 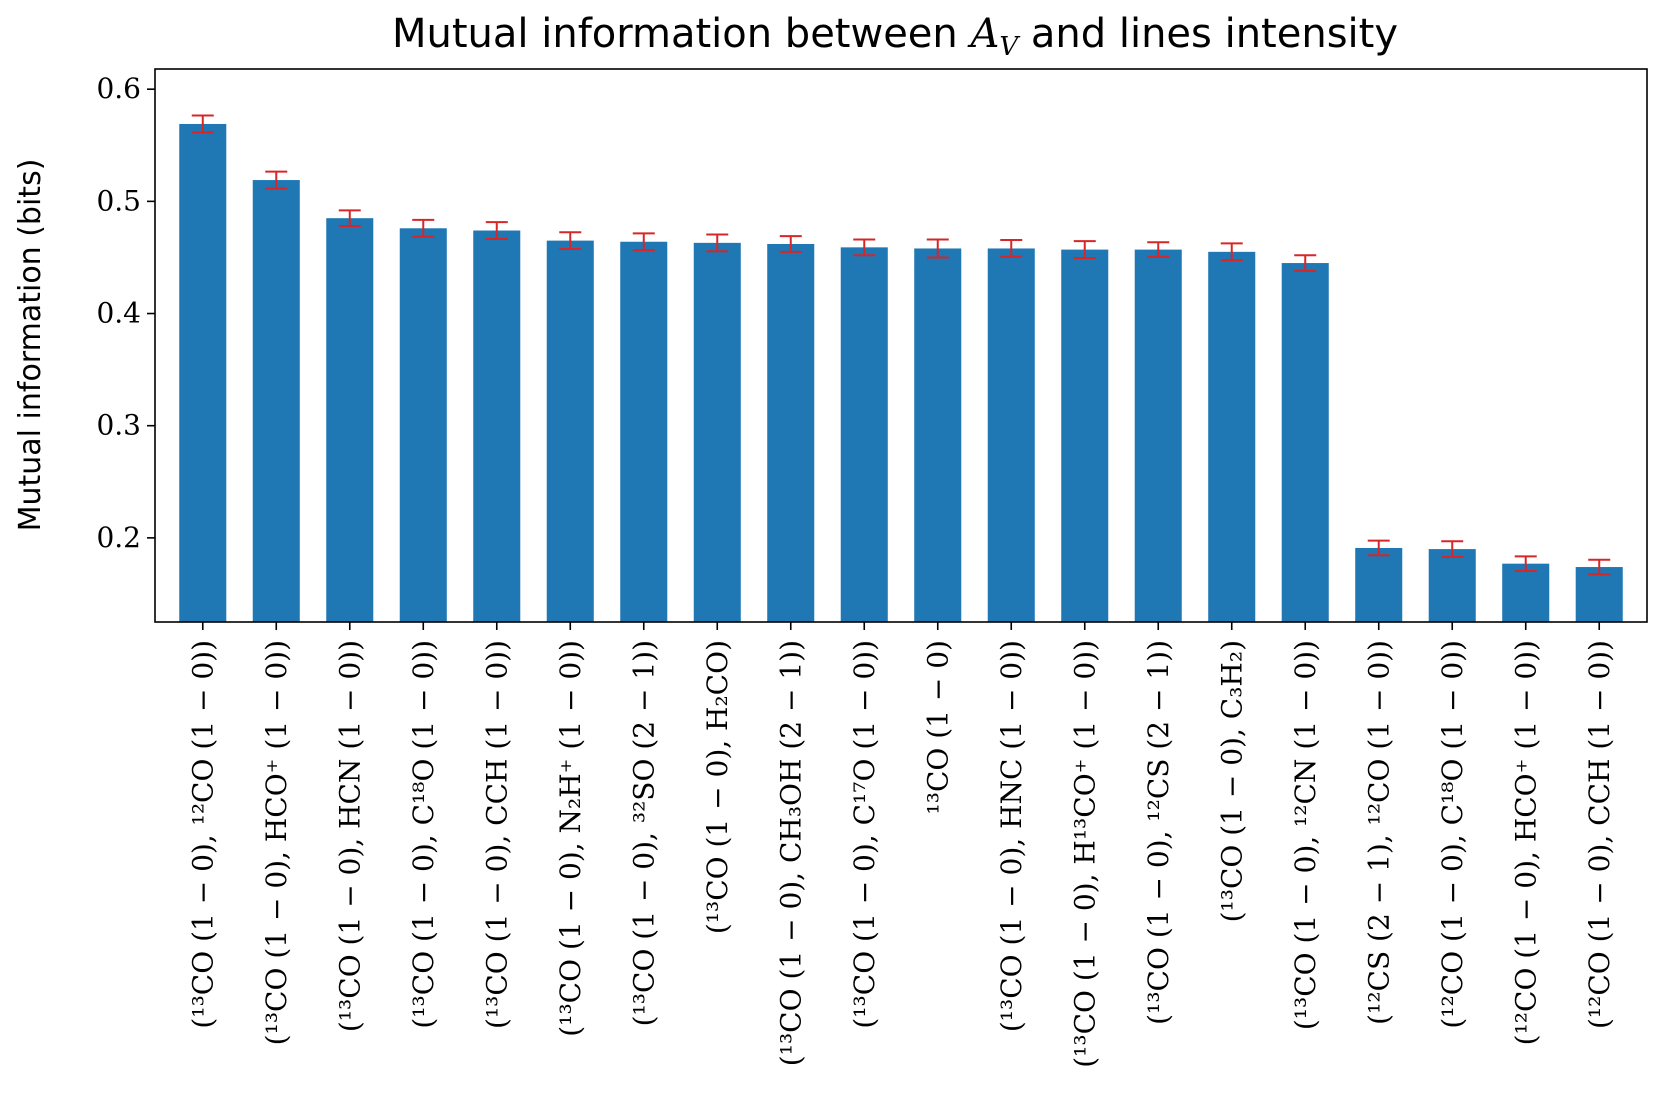 I want to click on x-tick-label: (¹³CO (1 − 0), H₂CO), so click(x=717, y=787).